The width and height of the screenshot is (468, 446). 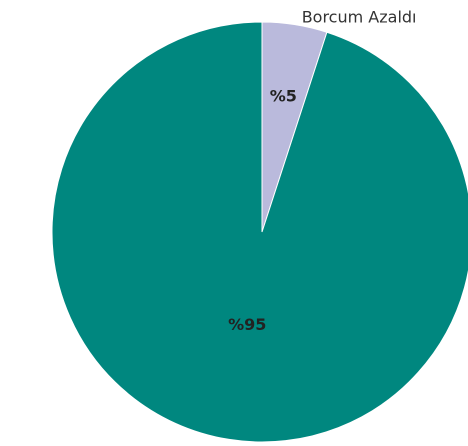 I want to click on category-label: Borcum Arttı, so click(x=258, y=445).